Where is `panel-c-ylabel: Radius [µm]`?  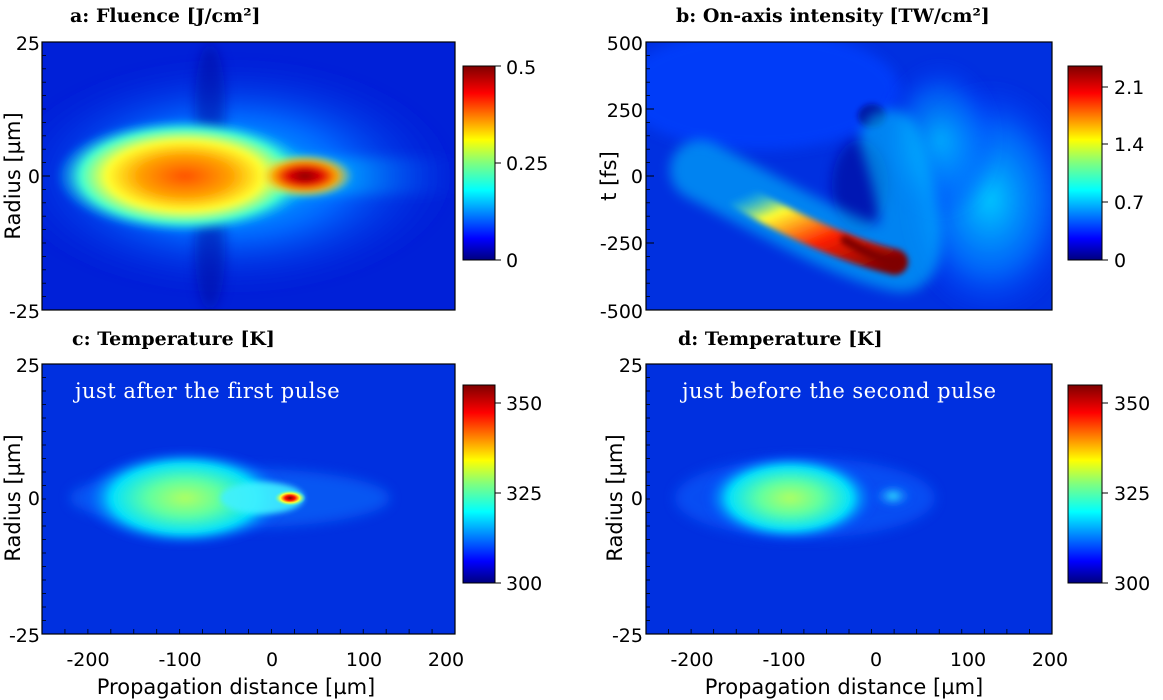
panel-c-ylabel: Radius [µm] is located at coordinates (13, 497).